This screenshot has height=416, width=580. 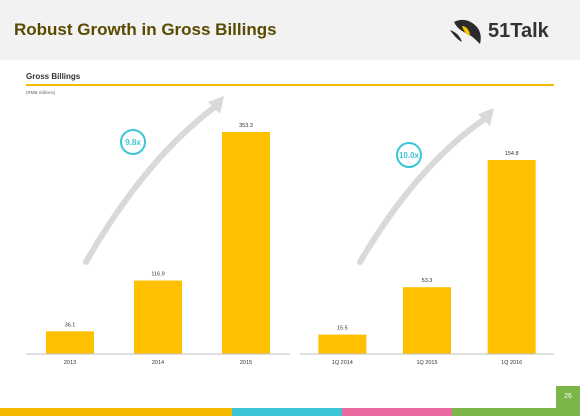 I want to click on footer-bar-cyan, so click(x=287, y=412).